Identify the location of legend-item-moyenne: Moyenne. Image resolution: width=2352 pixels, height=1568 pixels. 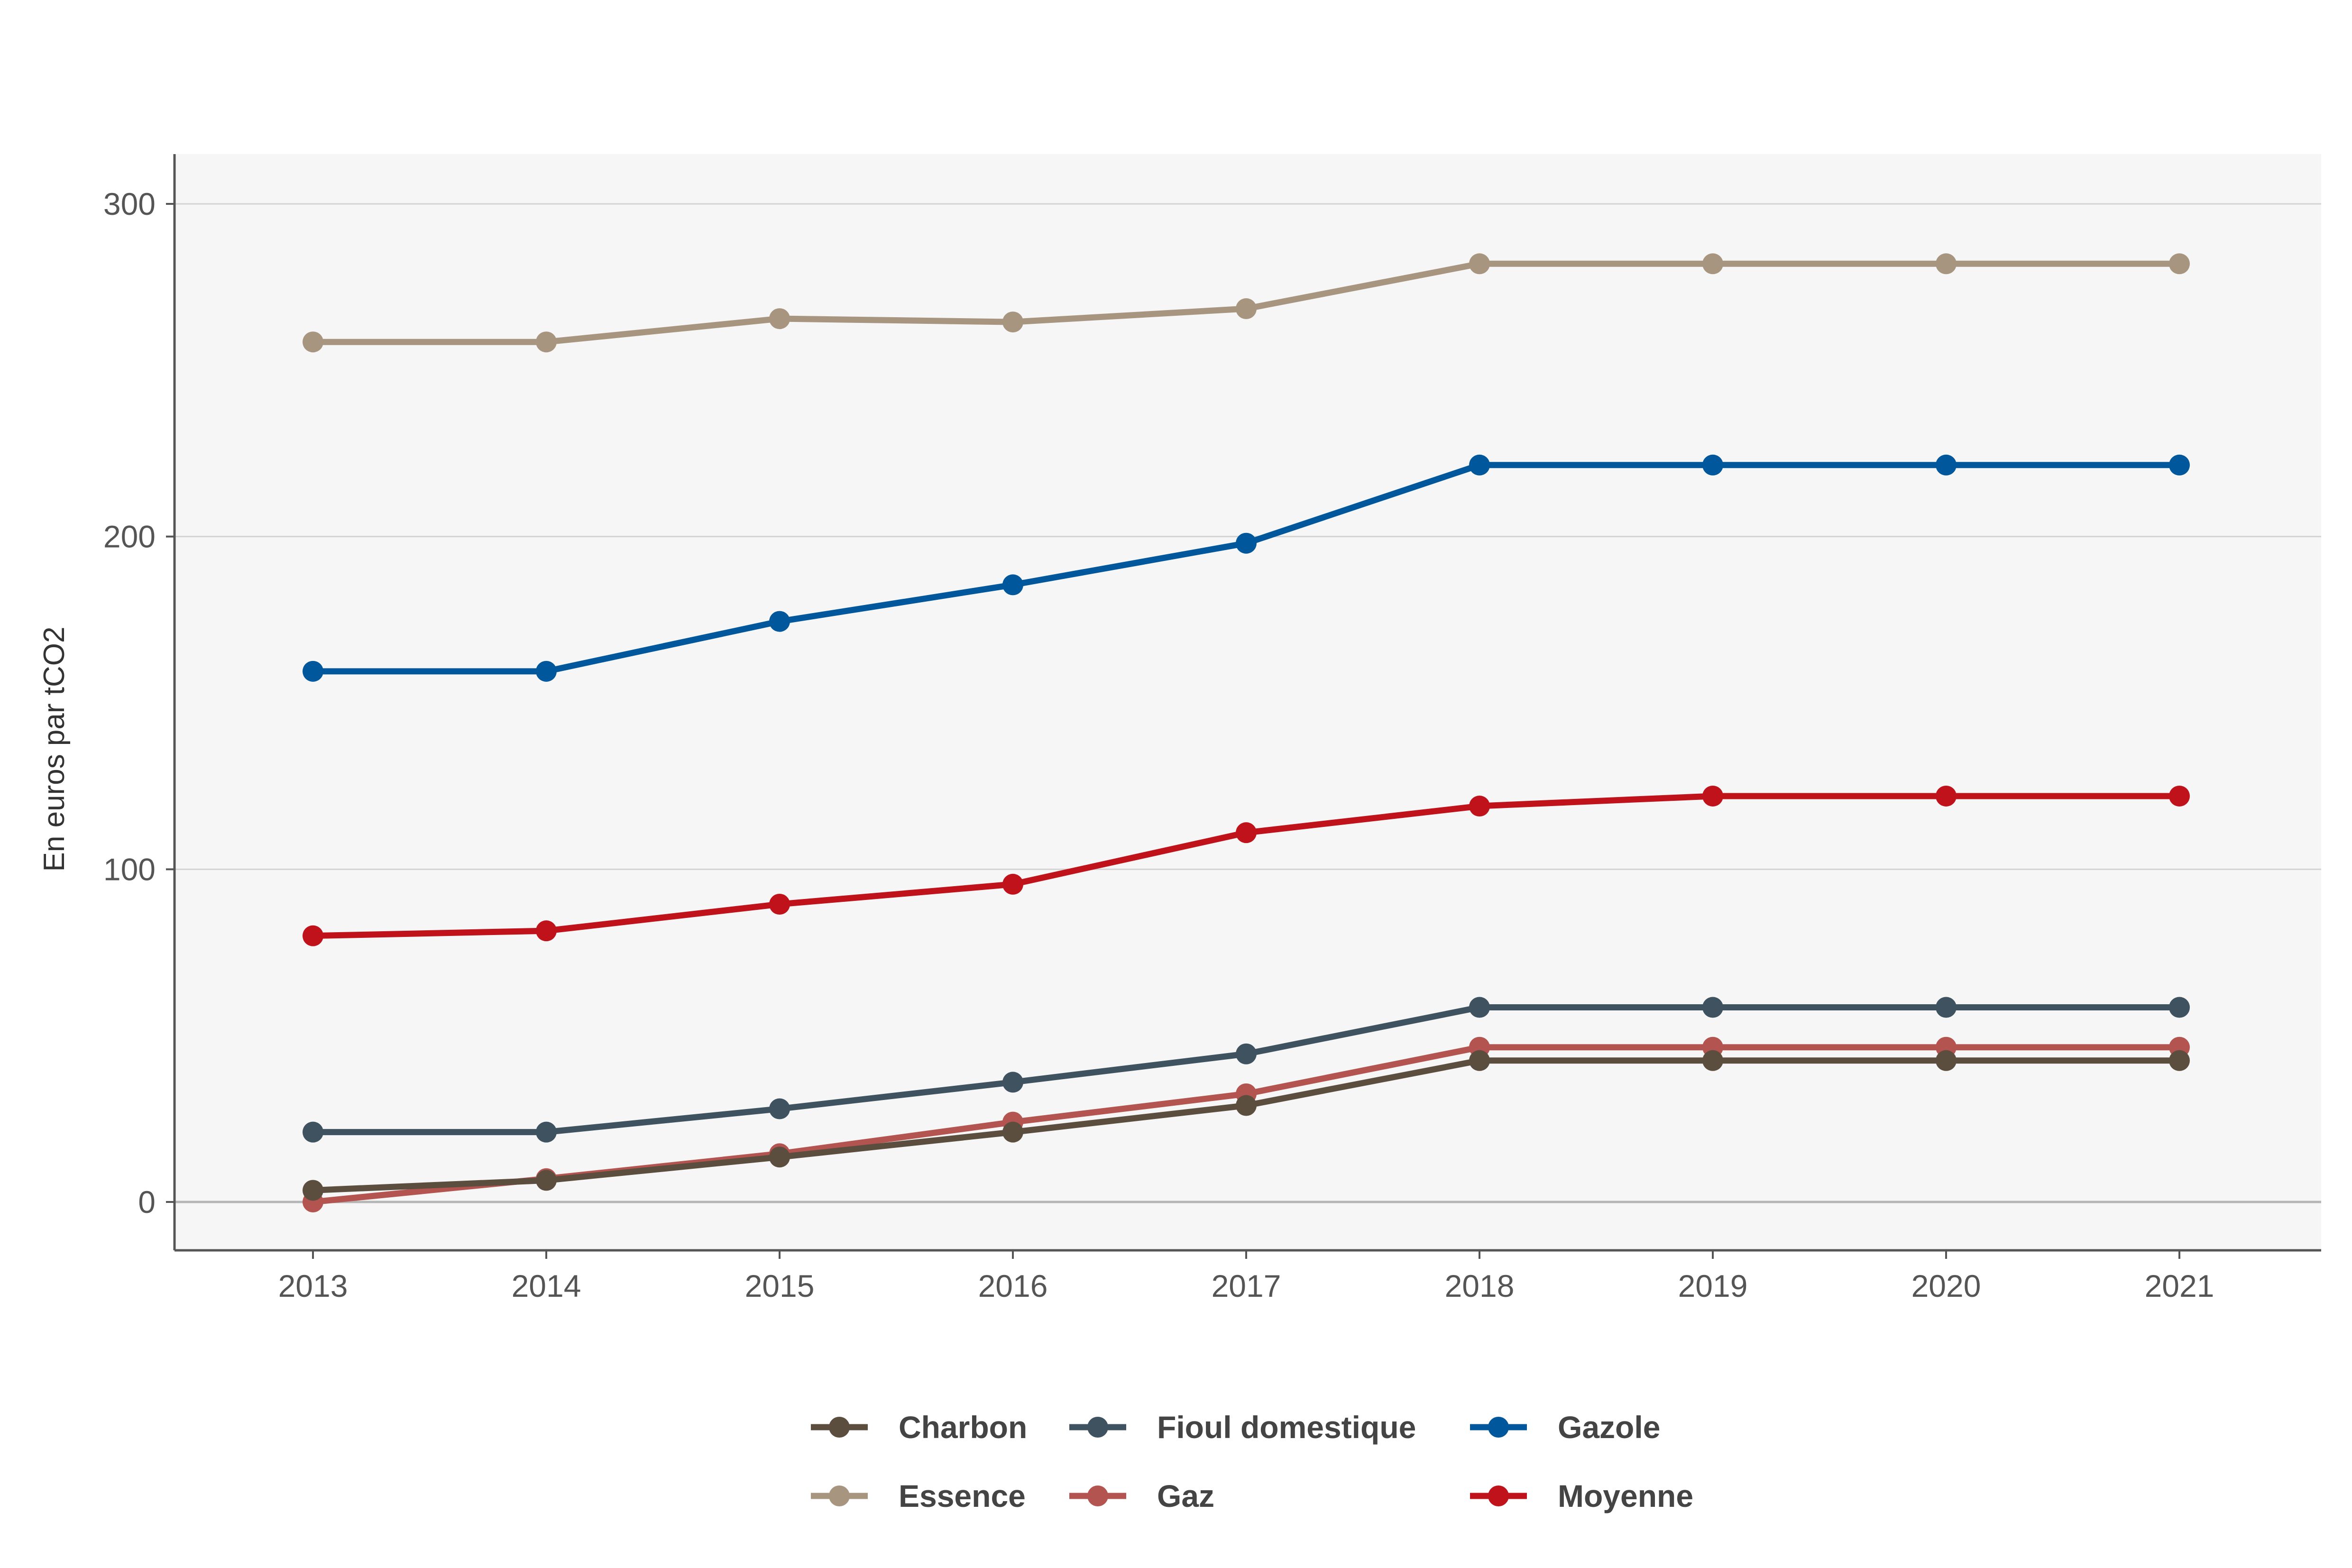
(1581, 1495).